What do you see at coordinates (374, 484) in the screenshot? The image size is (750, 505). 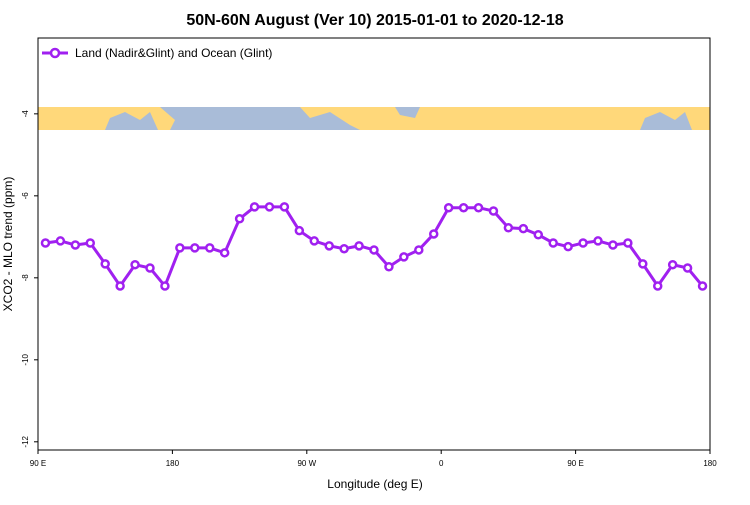 I see `x-axis-label: Longitude (deg E)` at bounding box center [374, 484].